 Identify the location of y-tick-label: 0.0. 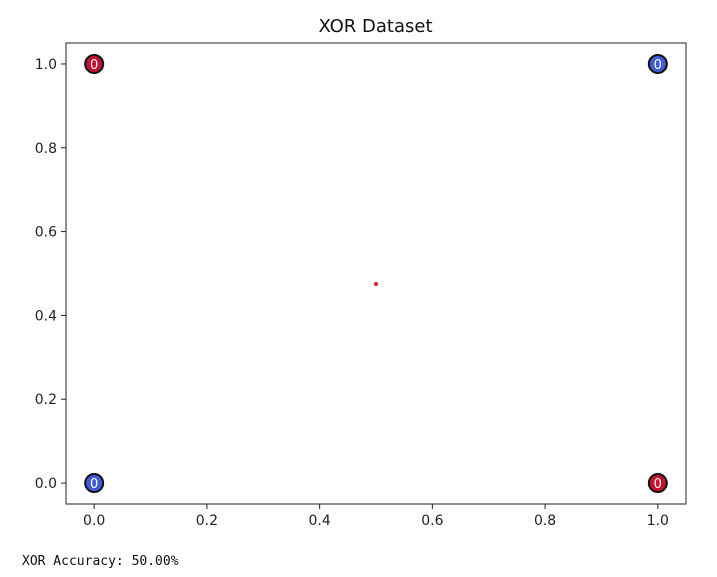
(46, 484).